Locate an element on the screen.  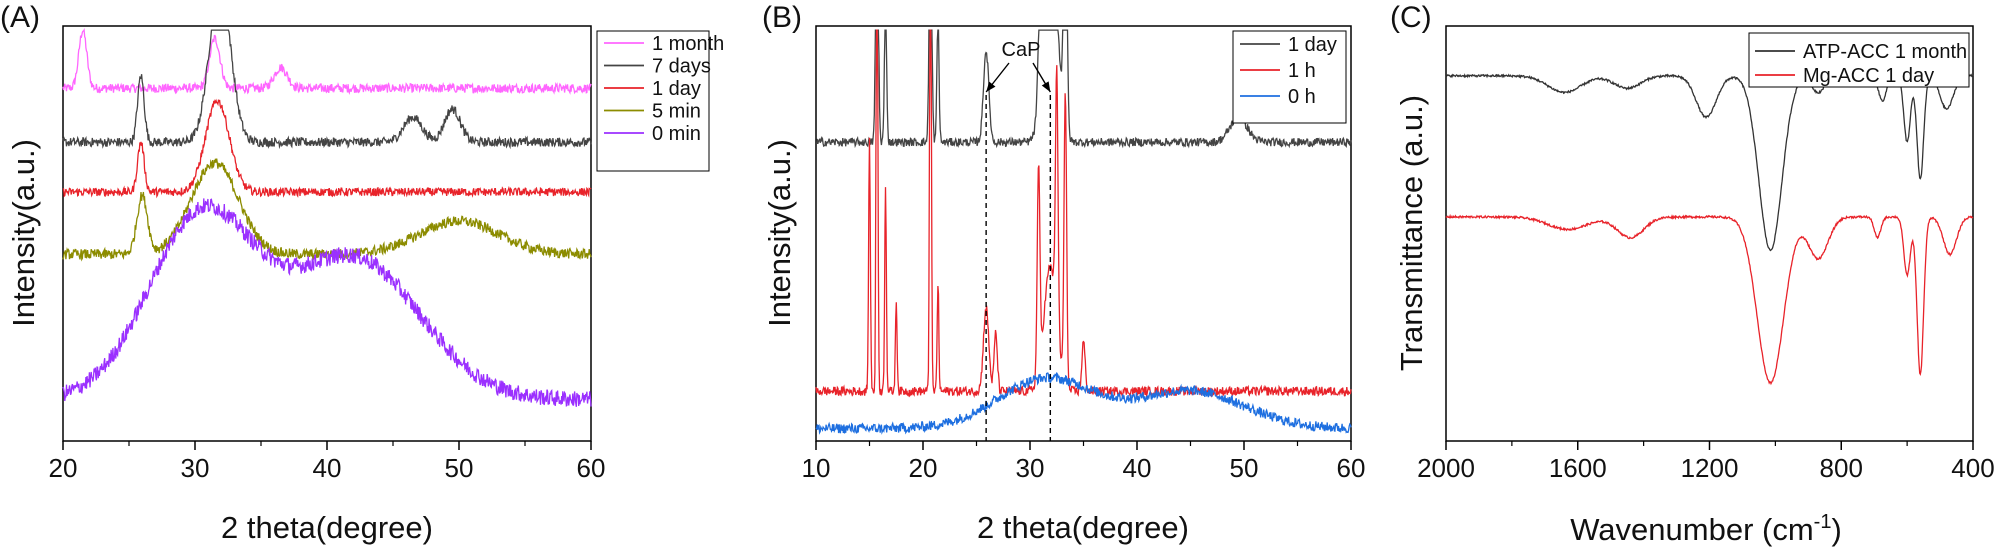
panel-b-x-axis: 10 20 30 40 50 60 is located at coordinates (1084, 462).